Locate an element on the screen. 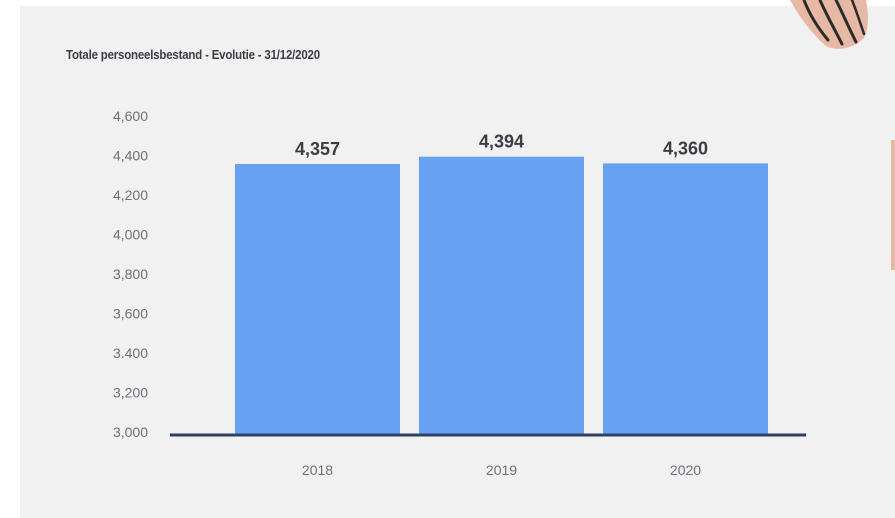 The image size is (895, 518). y-tick-label: 3.400 is located at coordinates (130, 353).